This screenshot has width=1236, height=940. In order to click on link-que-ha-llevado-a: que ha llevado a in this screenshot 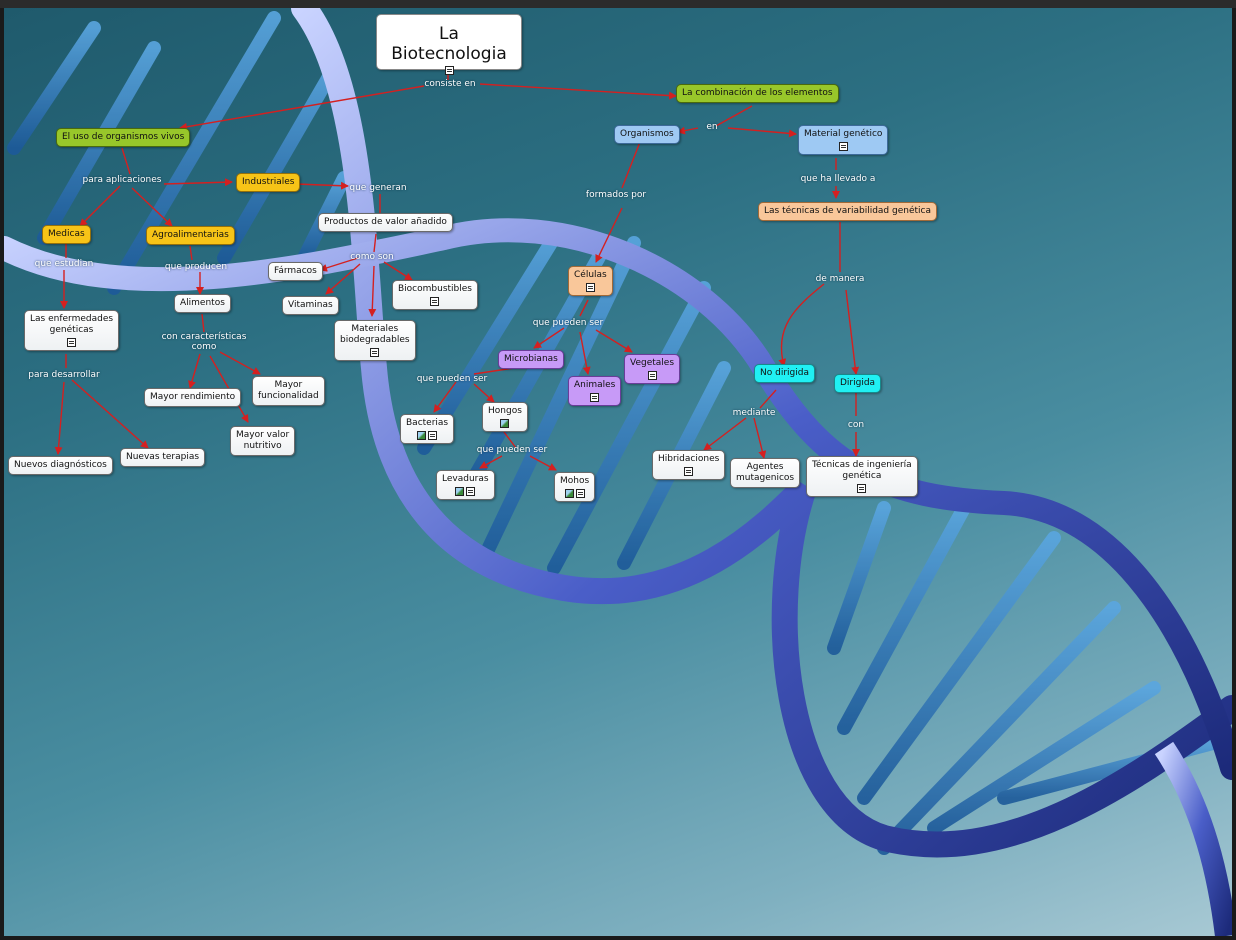, I will do `click(838, 179)`.